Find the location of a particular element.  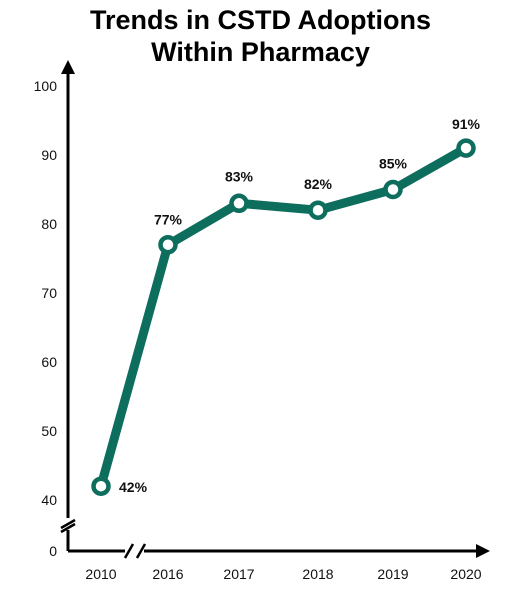

x-tick-label: 2016 is located at coordinates (167, 574).